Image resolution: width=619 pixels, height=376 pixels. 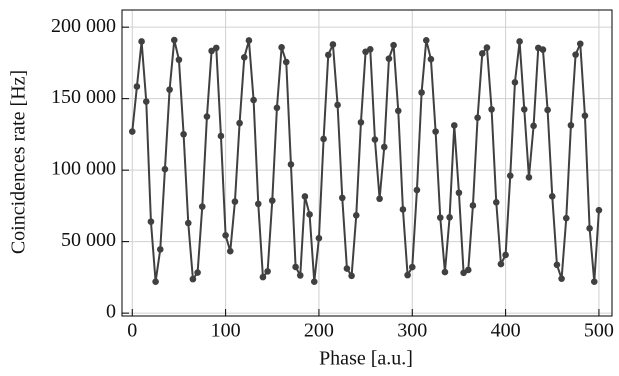 I want to click on y-axis-label: Coincidences rate [Hz], so click(x=19, y=162).